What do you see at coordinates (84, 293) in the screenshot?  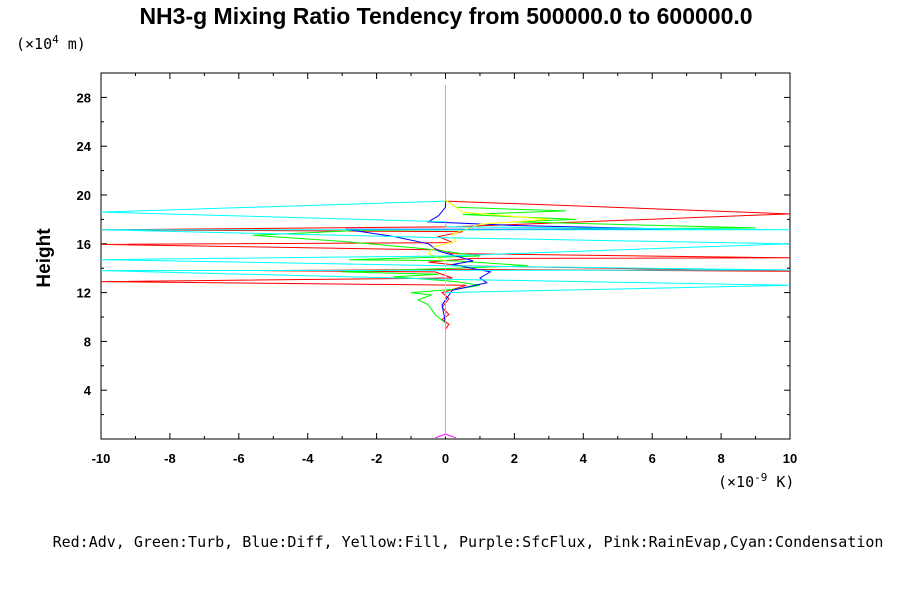 I see `y-tick-label: 12` at bounding box center [84, 293].